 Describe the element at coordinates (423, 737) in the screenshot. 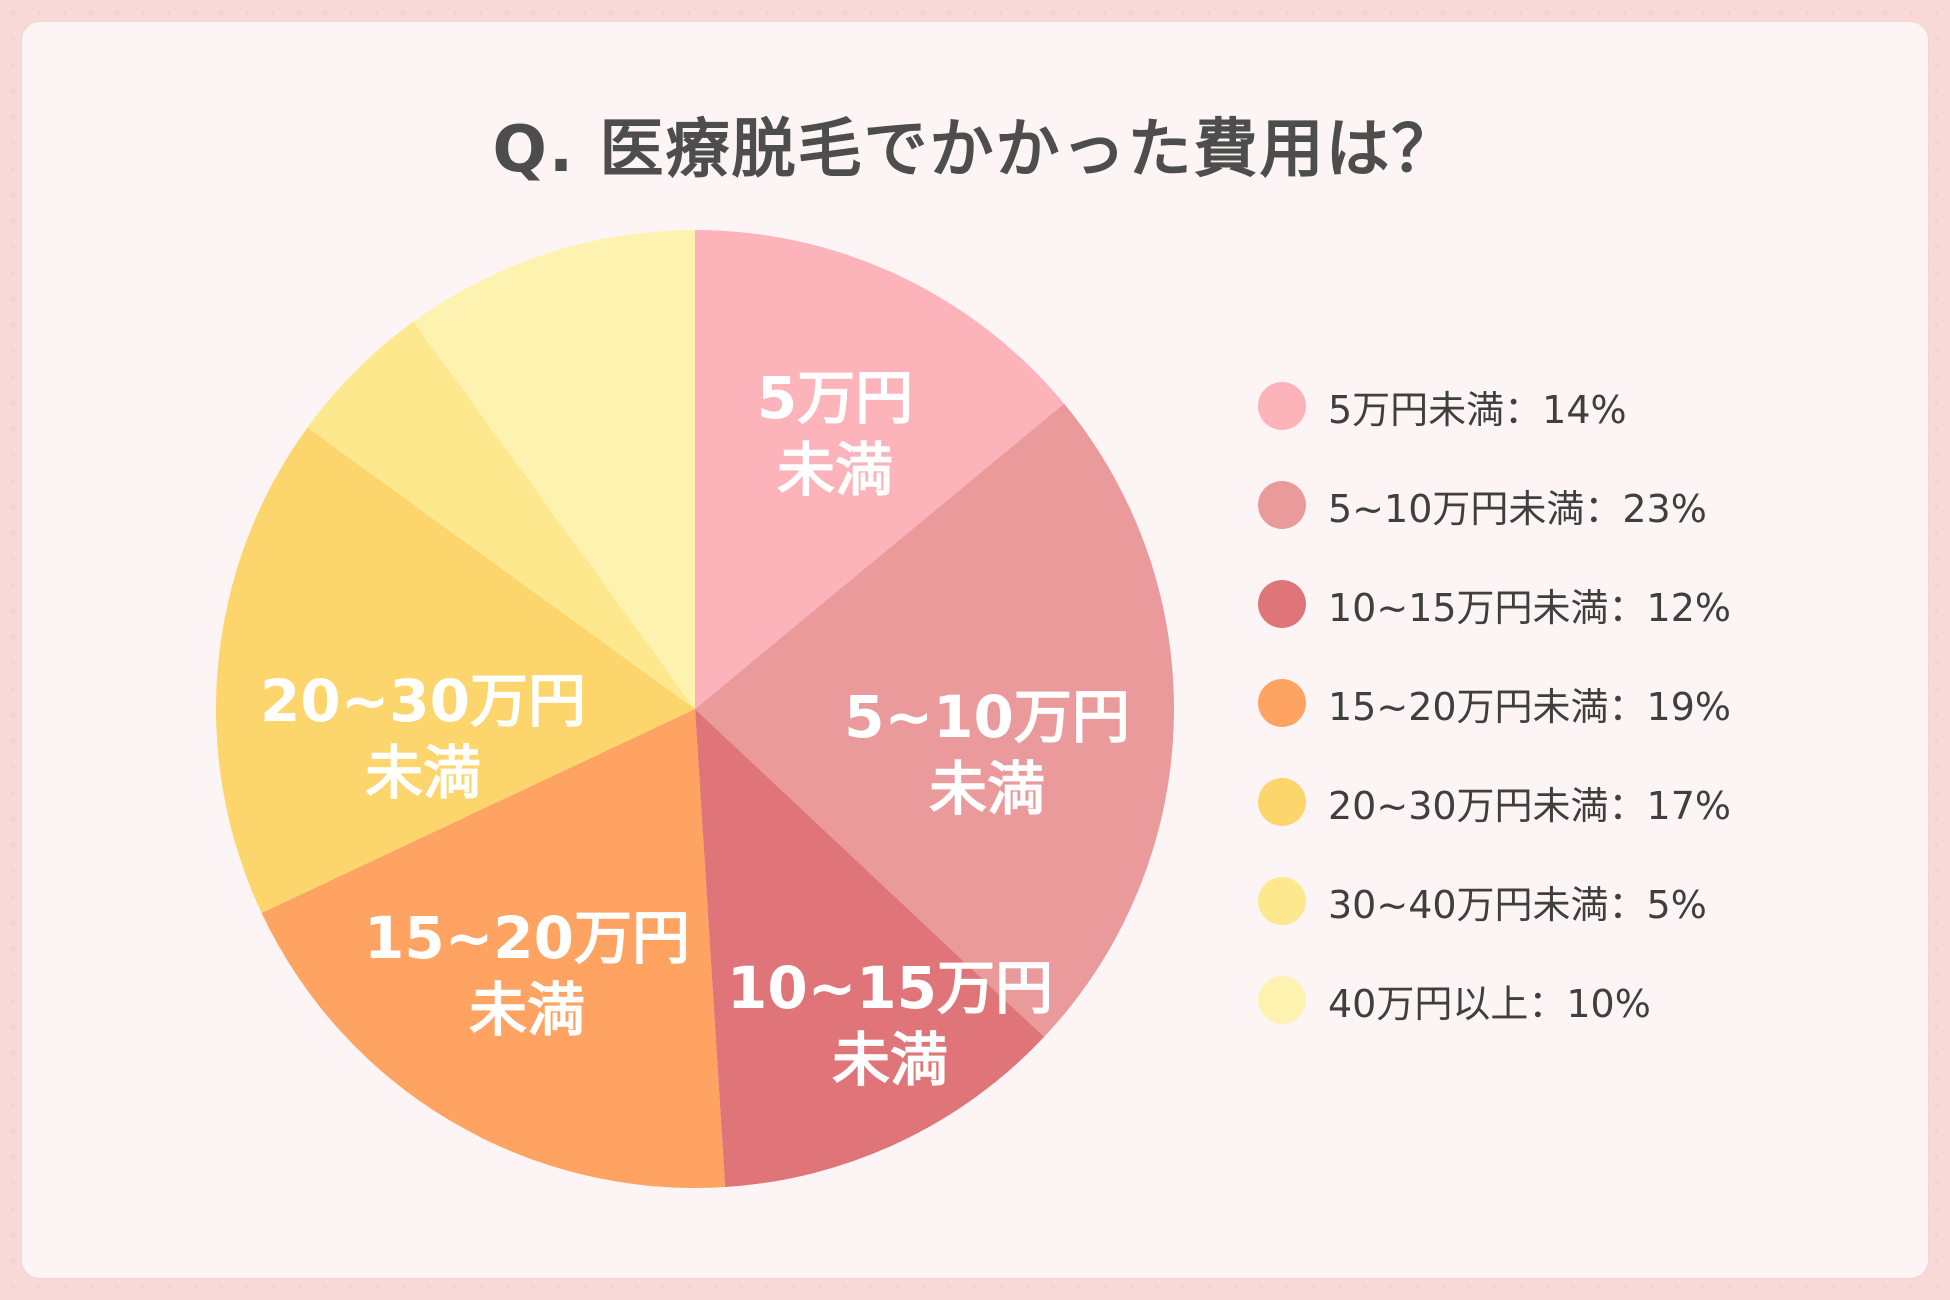

I see `slice-label-5: 20~30万円未満` at that location.